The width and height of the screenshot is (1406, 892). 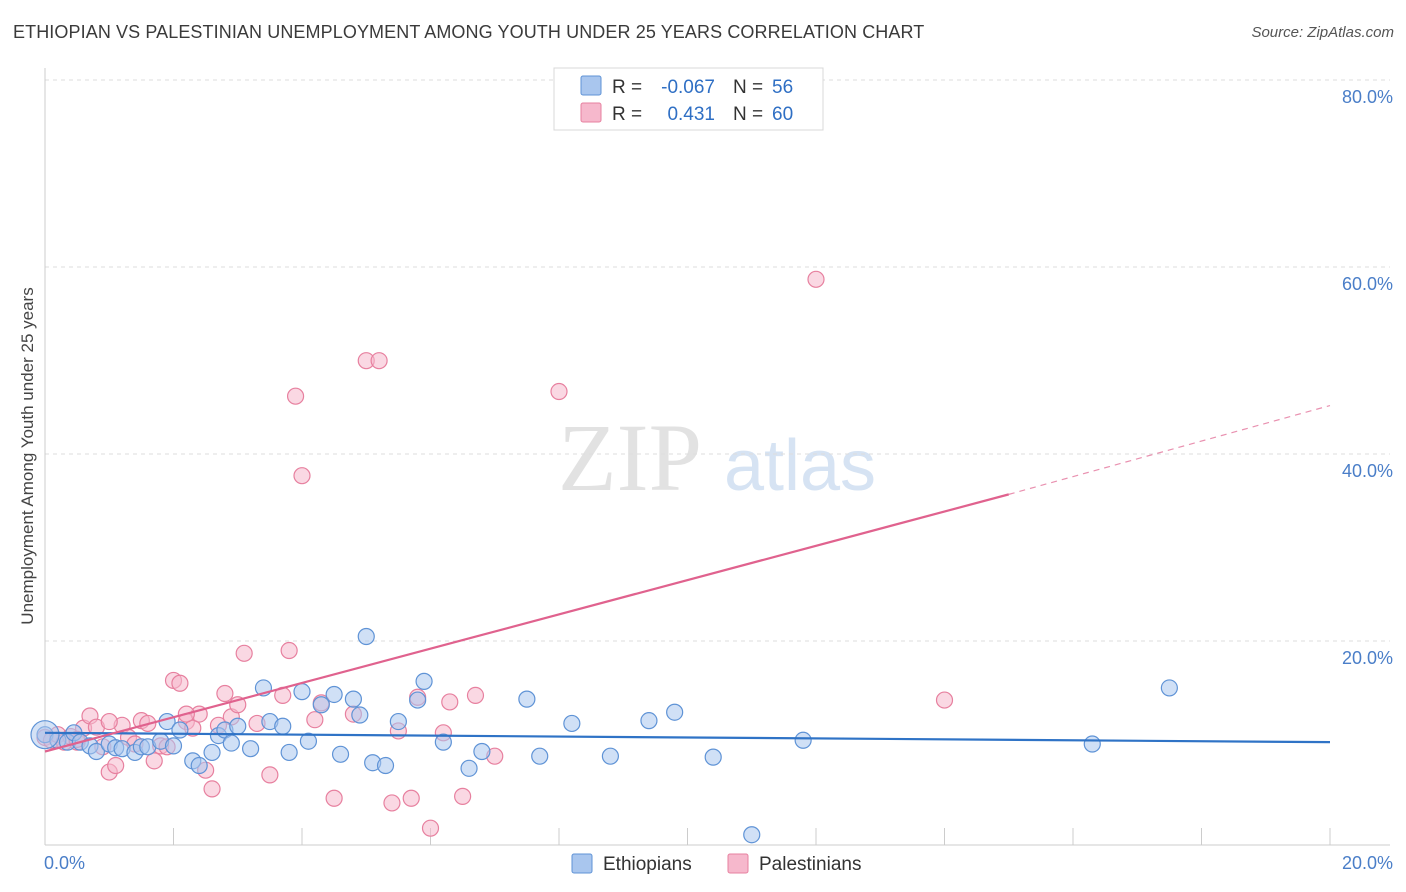 I want to click on source-credit: Source: ZipAtlas.com, so click(x=1322, y=32).